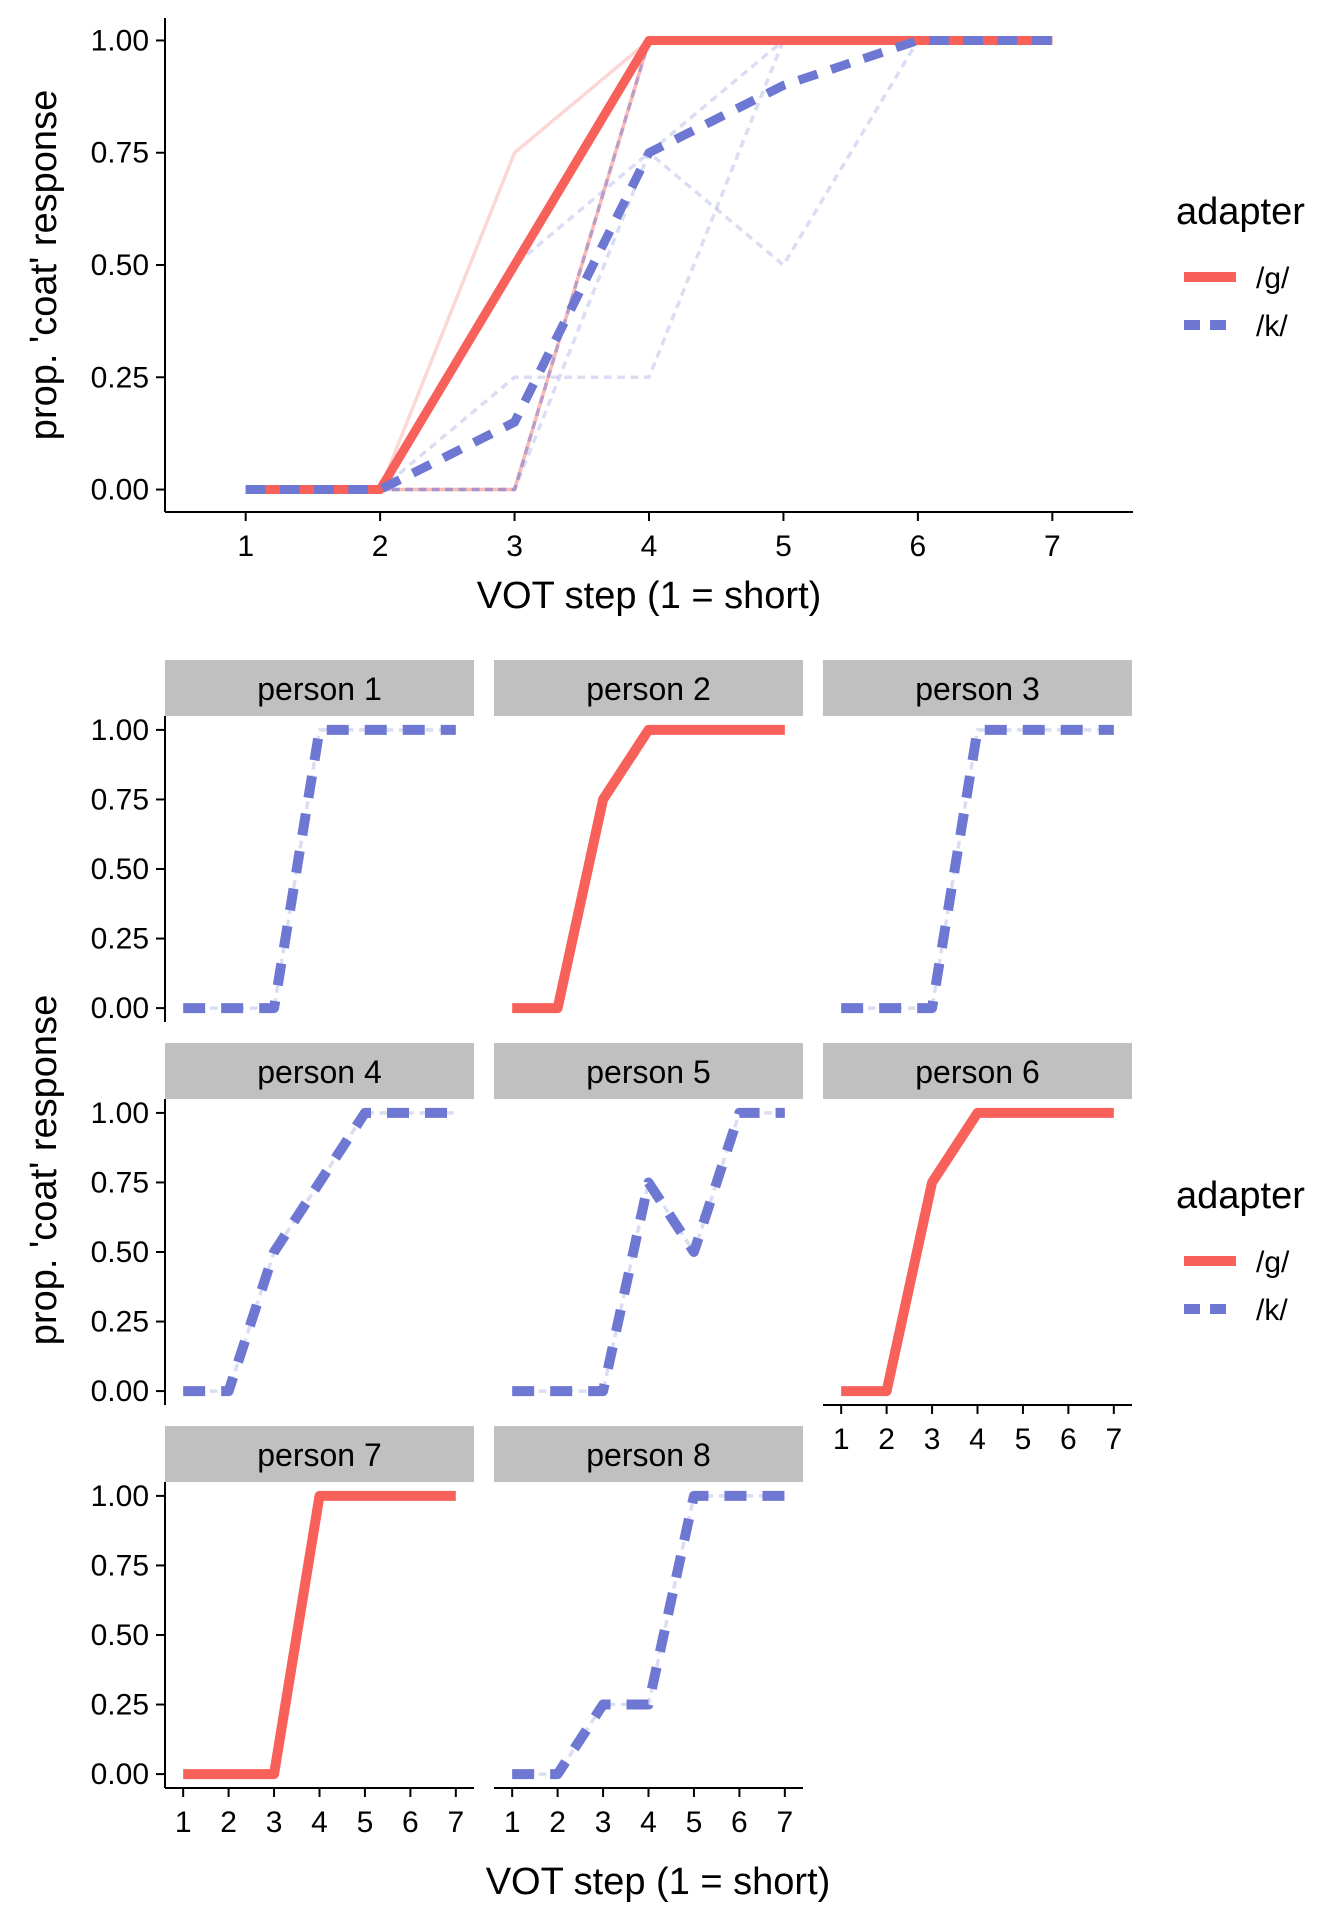 Image resolution: width=1344 pixels, height=1920 pixels. I want to click on facet-strip-label: person 1, so click(319, 689).